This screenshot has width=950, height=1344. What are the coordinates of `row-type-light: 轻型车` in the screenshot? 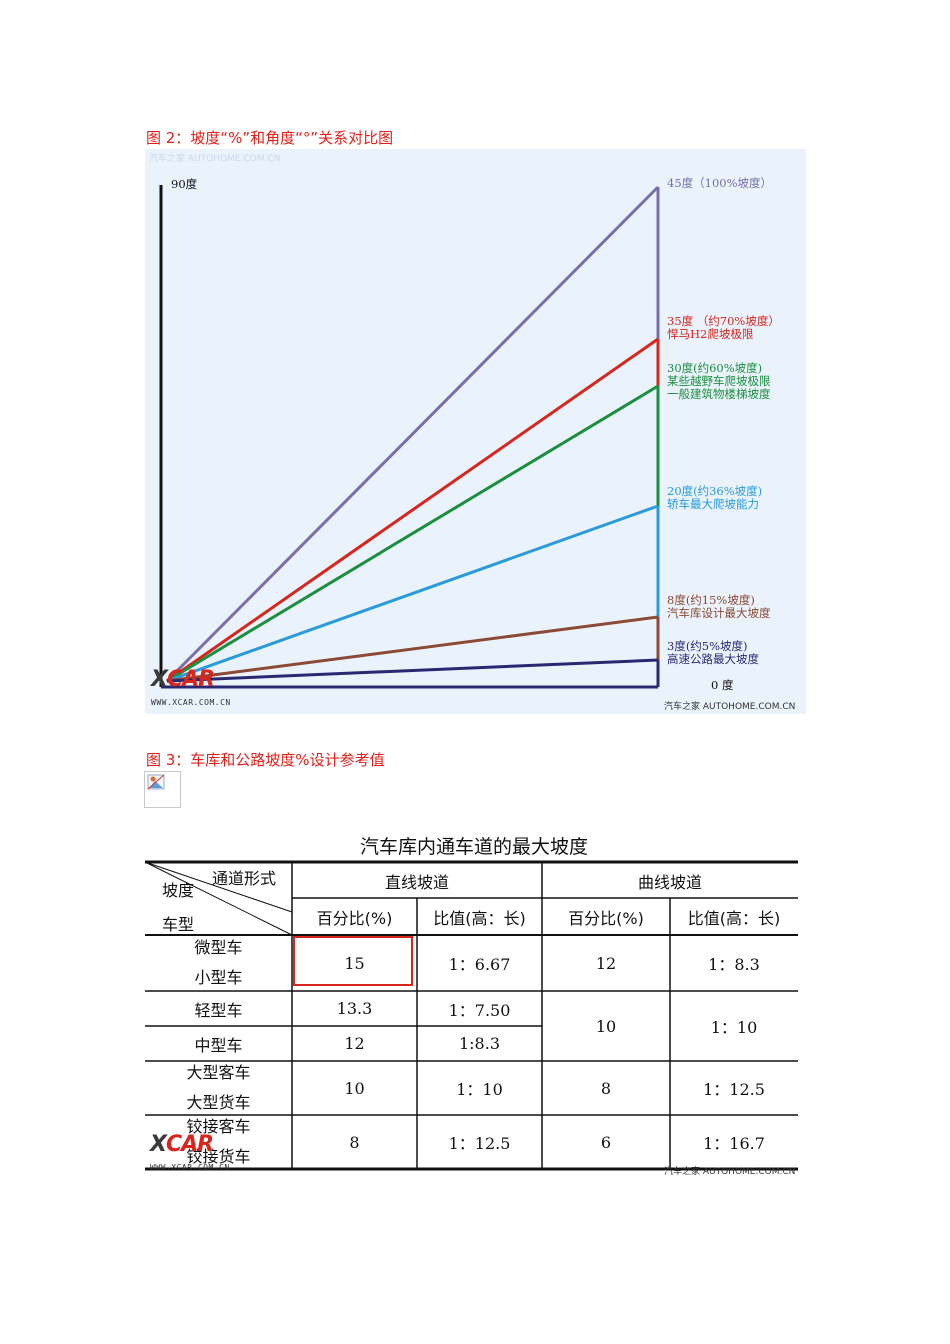 It's located at (218, 1010).